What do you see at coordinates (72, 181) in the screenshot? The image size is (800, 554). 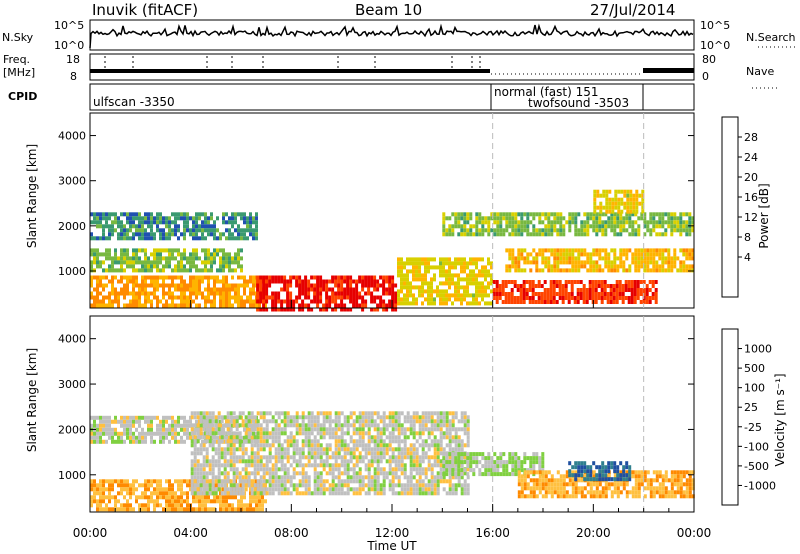 I see `power-ytick-label-2: 3000` at bounding box center [72, 181].